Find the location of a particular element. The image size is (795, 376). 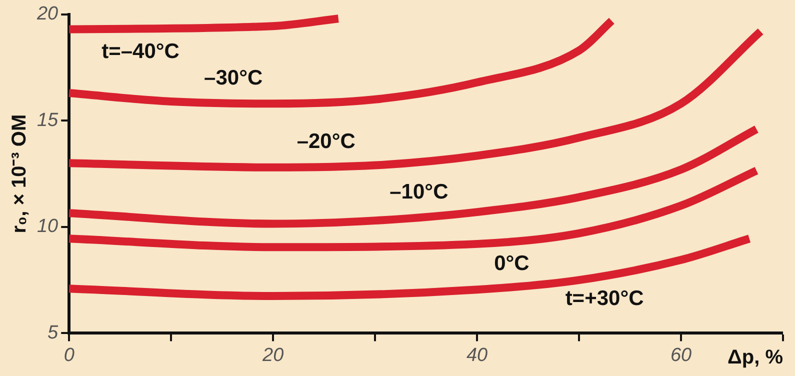

series-label: –20°C is located at coordinates (326, 142).